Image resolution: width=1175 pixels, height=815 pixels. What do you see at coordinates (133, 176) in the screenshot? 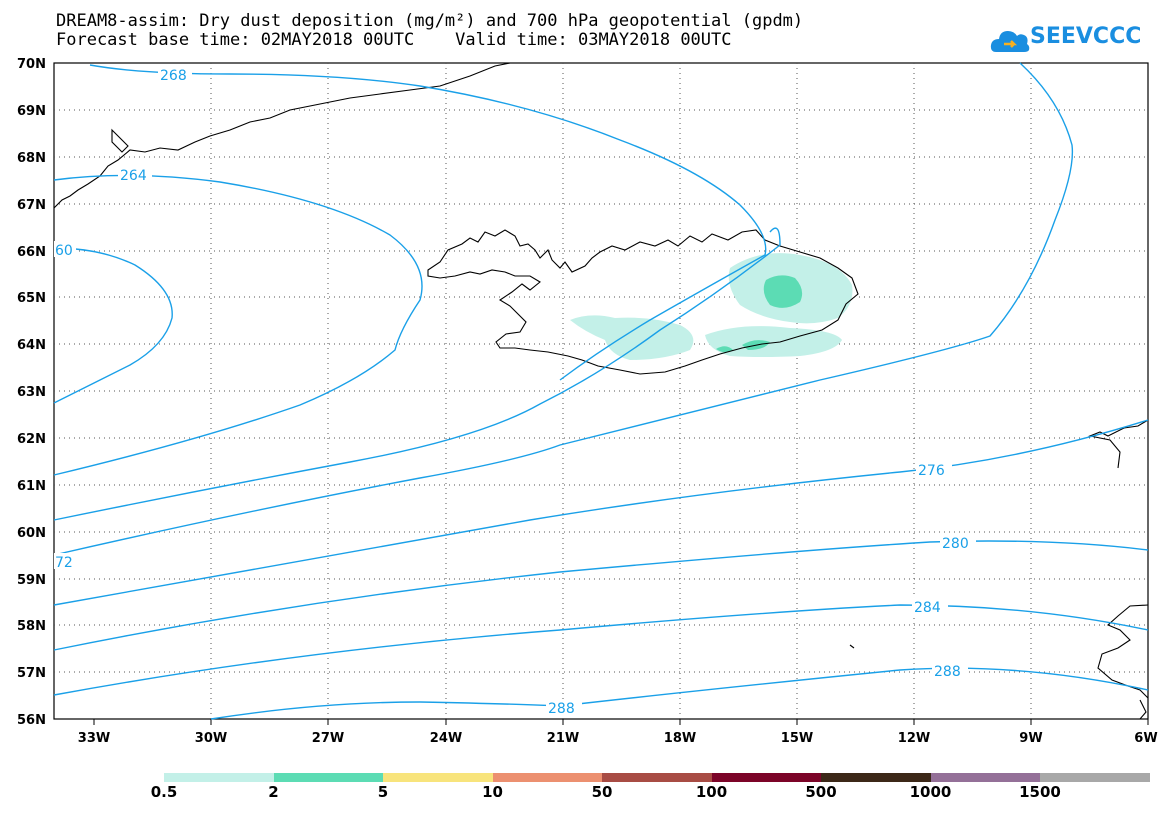
I see `contour-label-264: 264` at bounding box center [133, 176].